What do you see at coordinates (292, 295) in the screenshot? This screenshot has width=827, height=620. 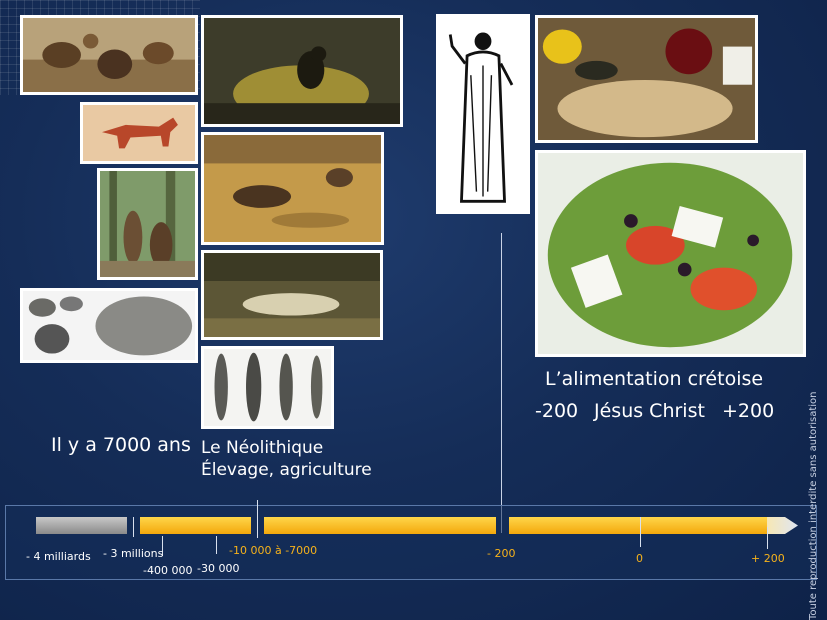 I see `photo-sheep-painting` at bounding box center [292, 295].